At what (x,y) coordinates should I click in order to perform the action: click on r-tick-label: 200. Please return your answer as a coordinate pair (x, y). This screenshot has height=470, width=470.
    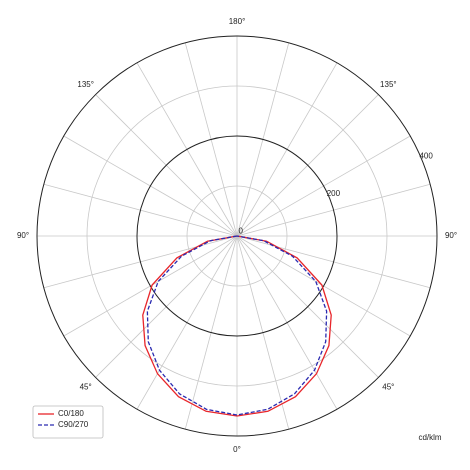
    Looking at the image, I should click on (334, 193).